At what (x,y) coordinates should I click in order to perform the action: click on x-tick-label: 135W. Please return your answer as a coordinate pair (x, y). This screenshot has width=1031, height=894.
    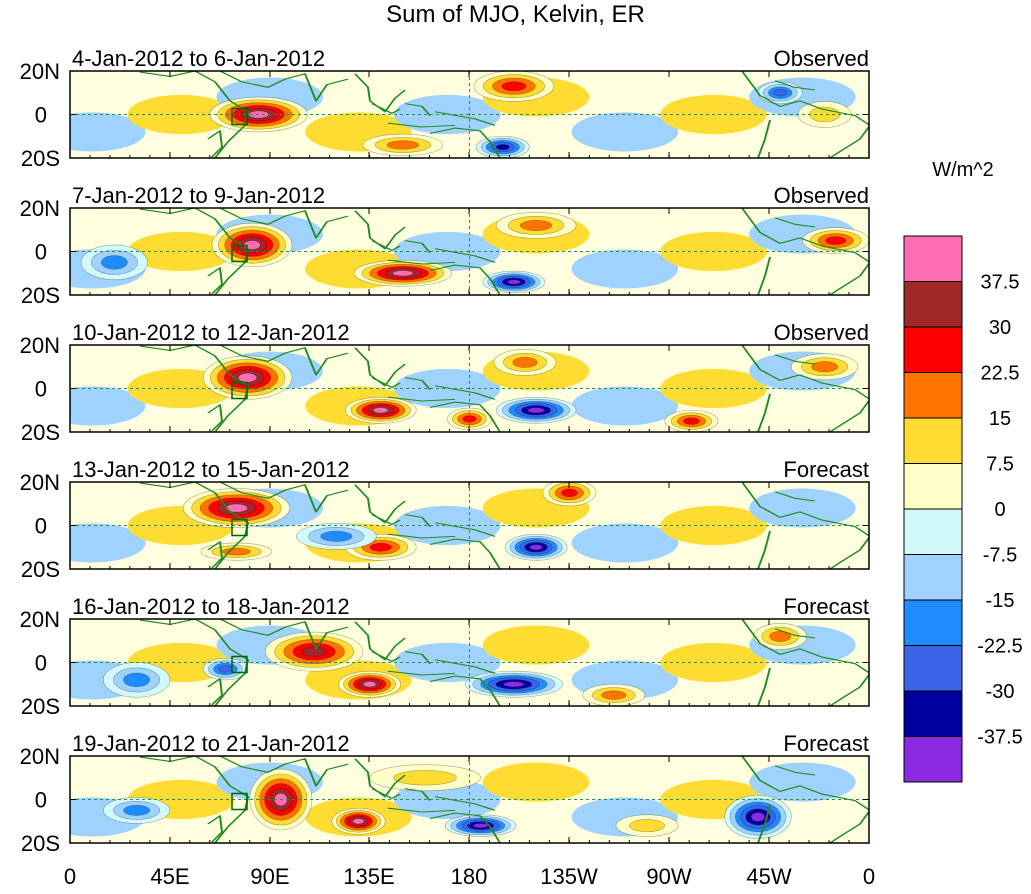
    Looking at the image, I should click on (569, 876).